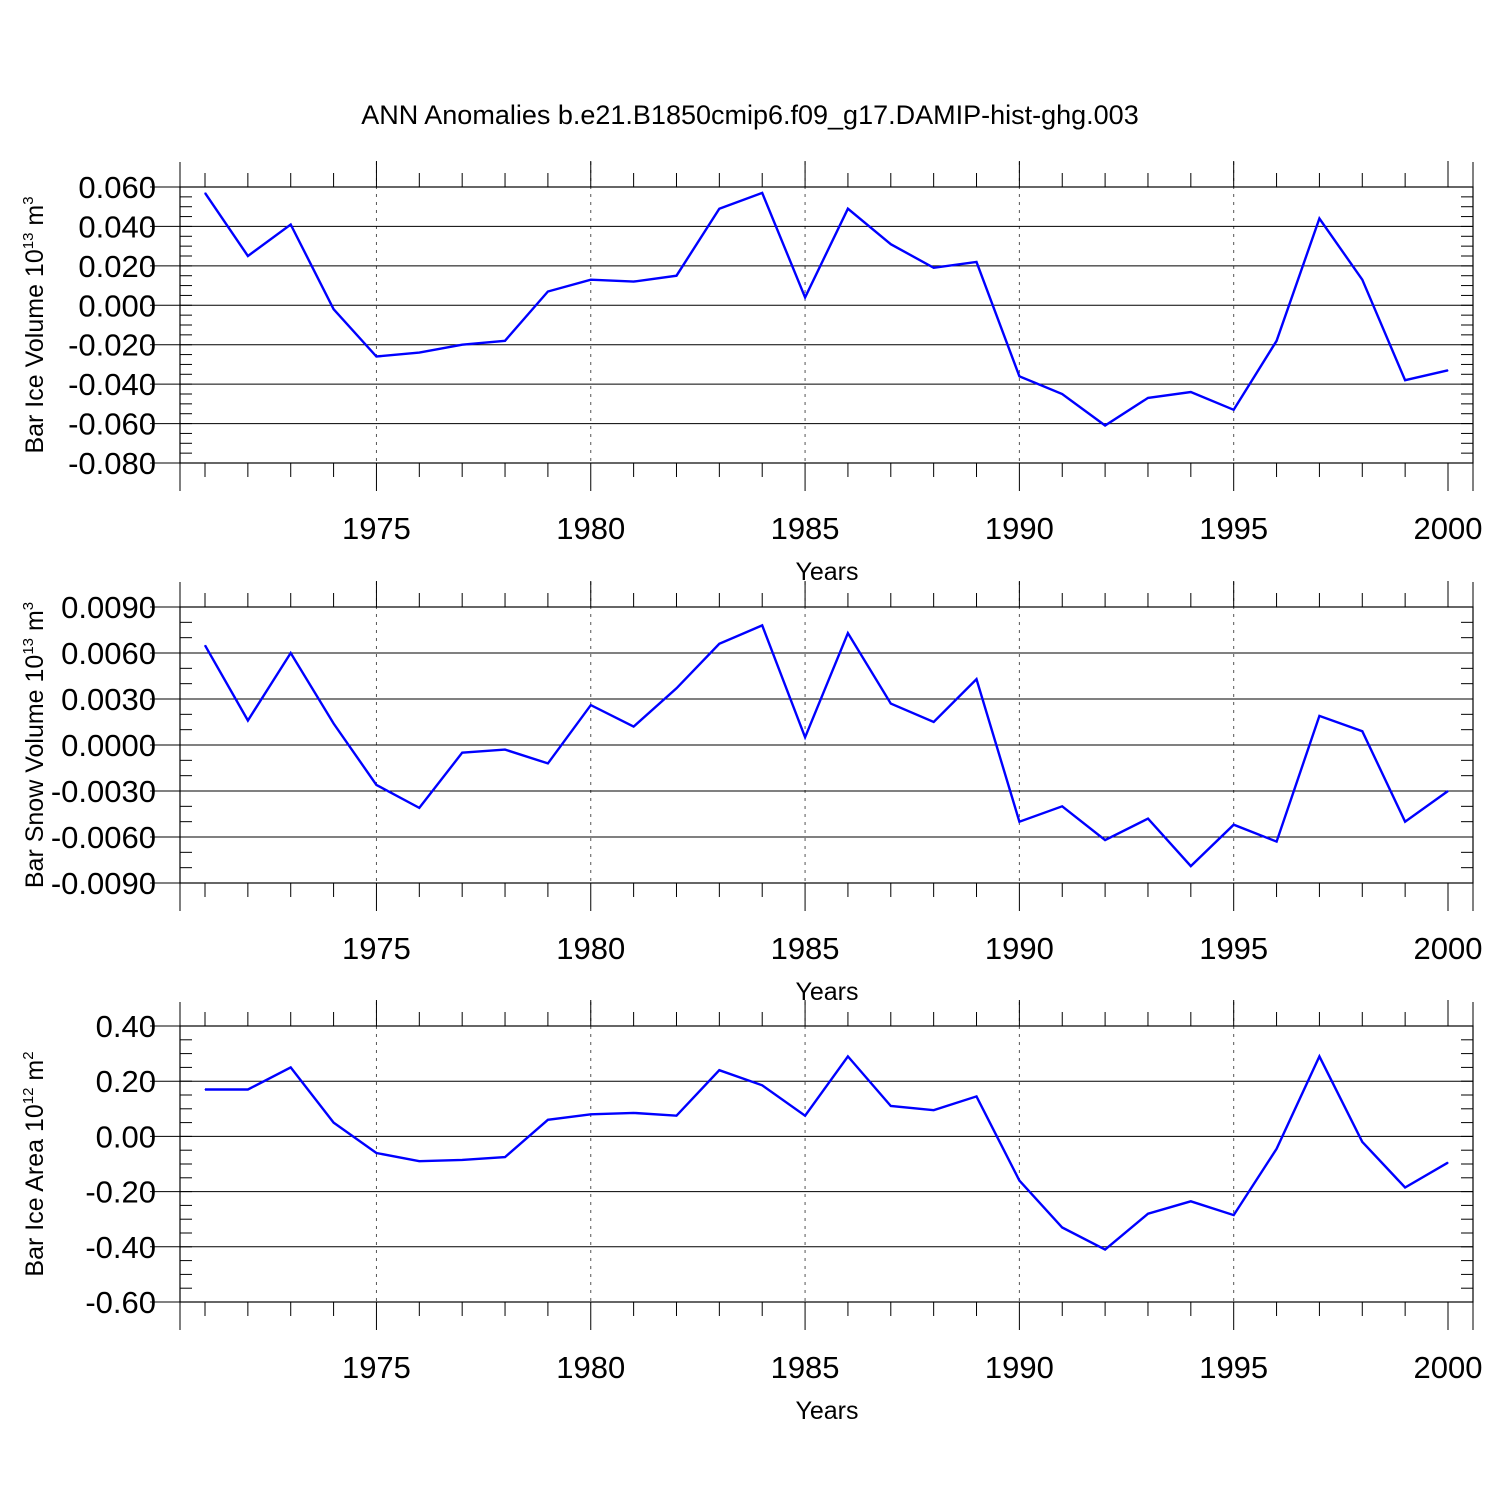  I want to click on x-tick-label: 1980, so click(590, 948).